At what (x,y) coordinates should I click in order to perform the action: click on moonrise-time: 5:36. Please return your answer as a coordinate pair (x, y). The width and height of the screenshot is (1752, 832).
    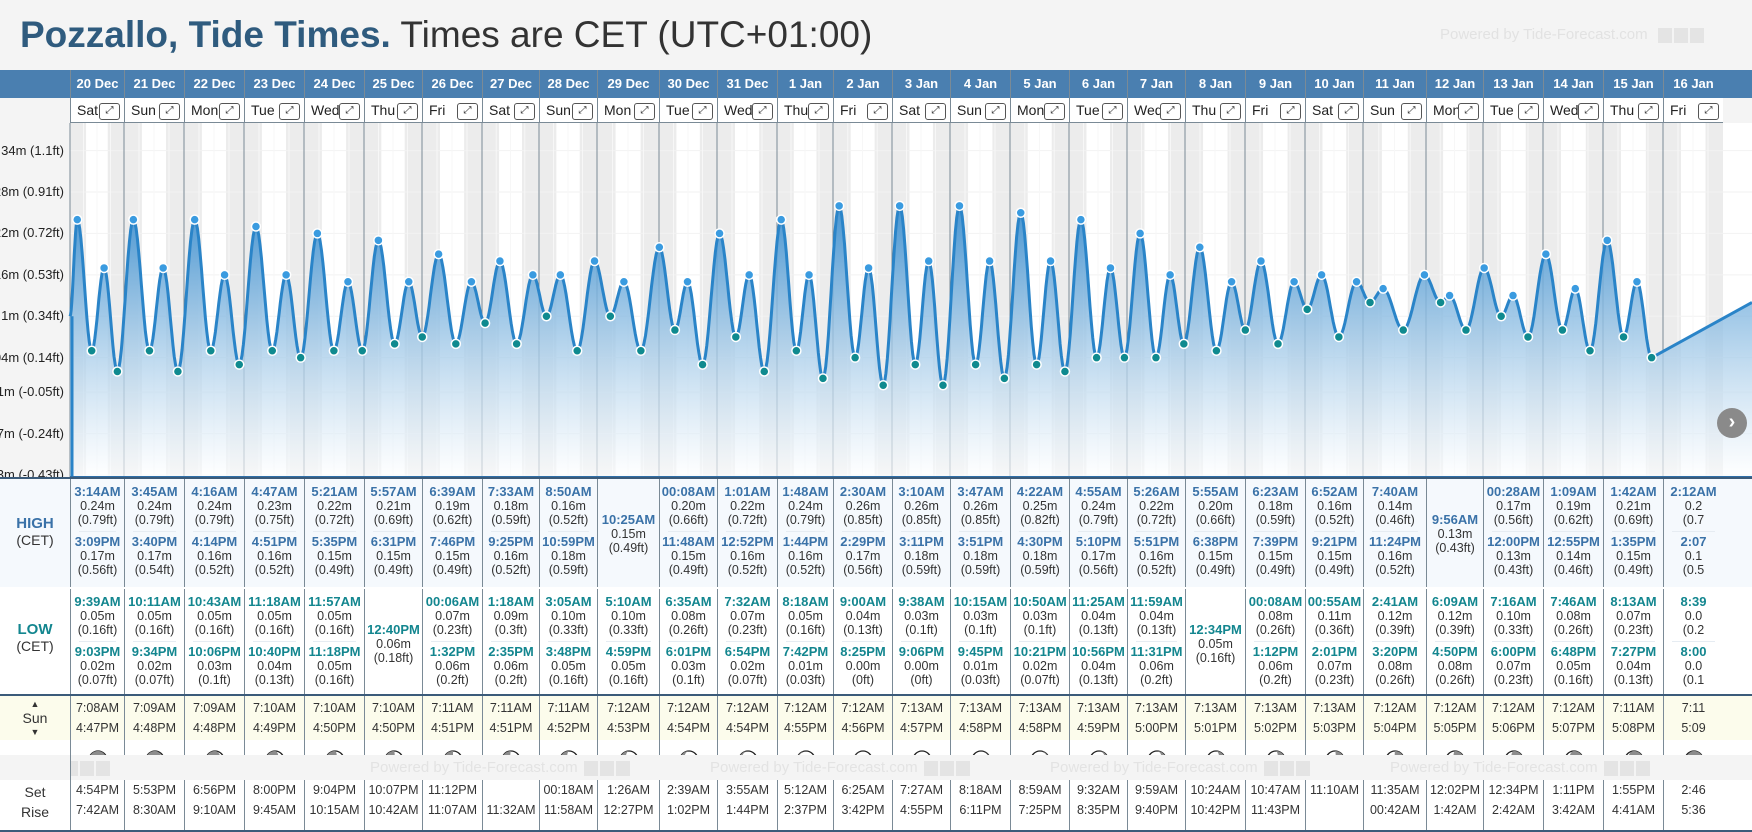
    Looking at the image, I should click on (1693, 810).